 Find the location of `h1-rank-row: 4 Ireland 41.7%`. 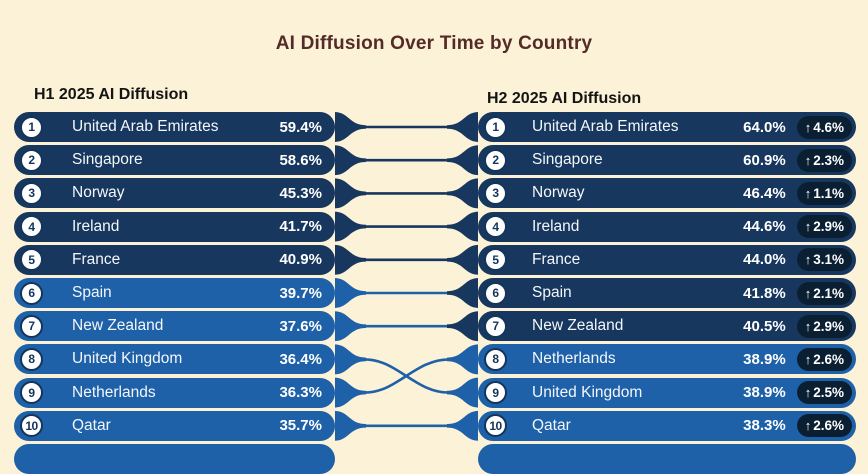

h1-rank-row: 4 Ireland 41.7% is located at coordinates (174, 226).